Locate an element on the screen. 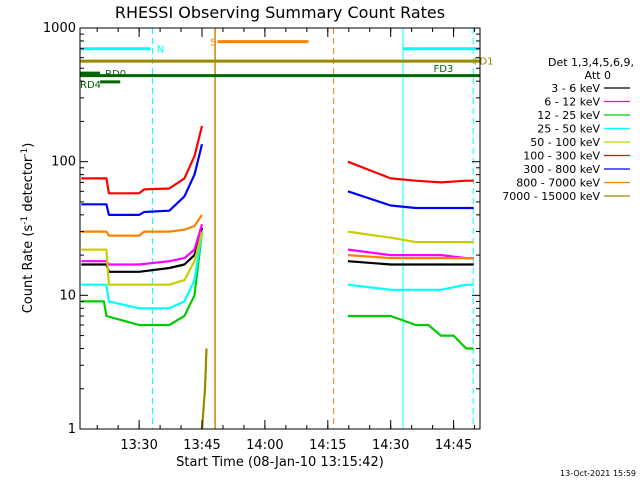 The height and width of the screenshot is (480, 640). legend-label-5: 100 - 300 keV is located at coordinates (561, 156).